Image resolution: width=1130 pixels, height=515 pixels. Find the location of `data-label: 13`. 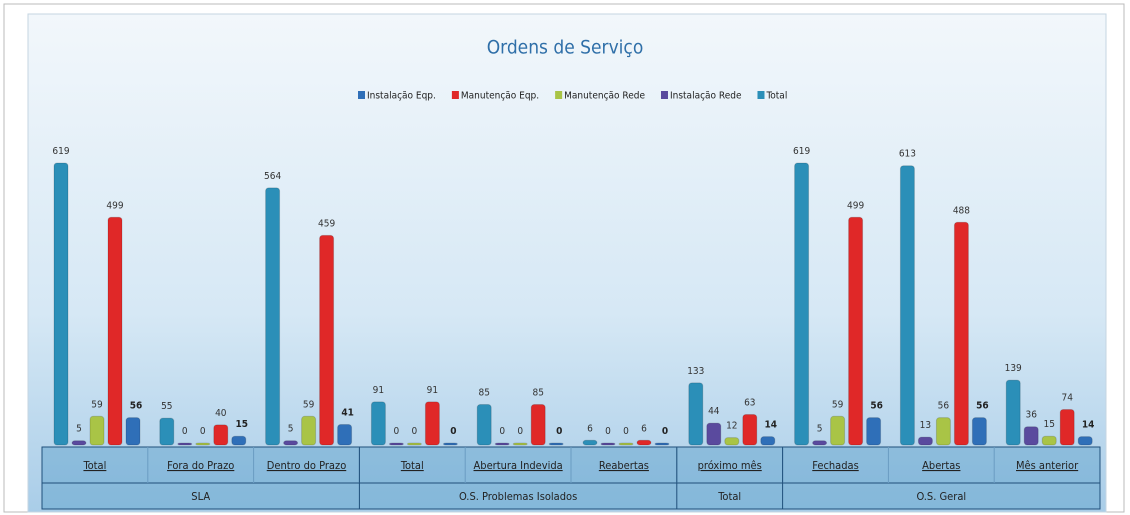

data-label: 13 is located at coordinates (925, 425).